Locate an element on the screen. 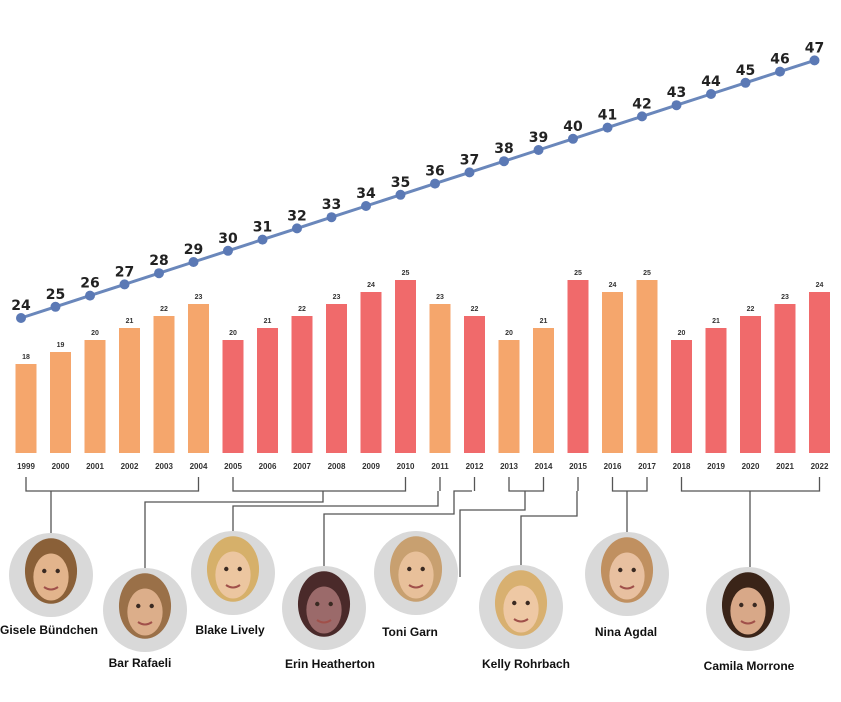 The image size is (841, 702). bar-2013 is located at coordinates (509, 396).